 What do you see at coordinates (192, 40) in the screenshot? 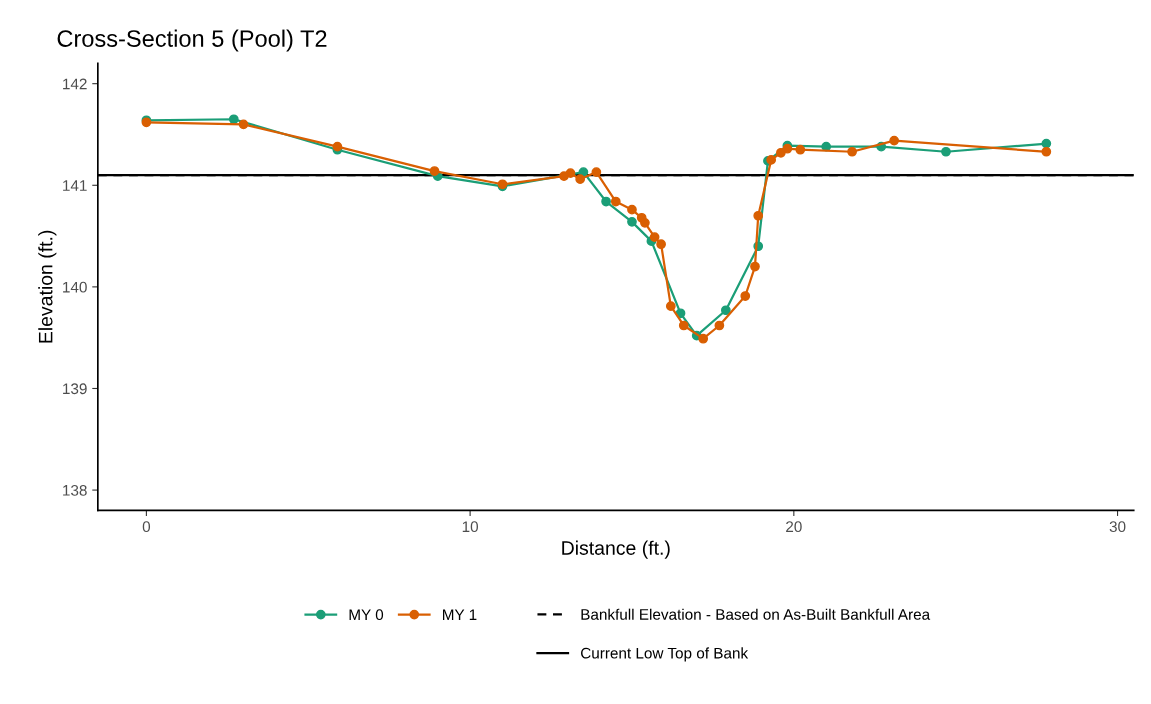
I see `chart-title: Cross-Section 5 (Pool) T2` at bounding box center [192, 40].